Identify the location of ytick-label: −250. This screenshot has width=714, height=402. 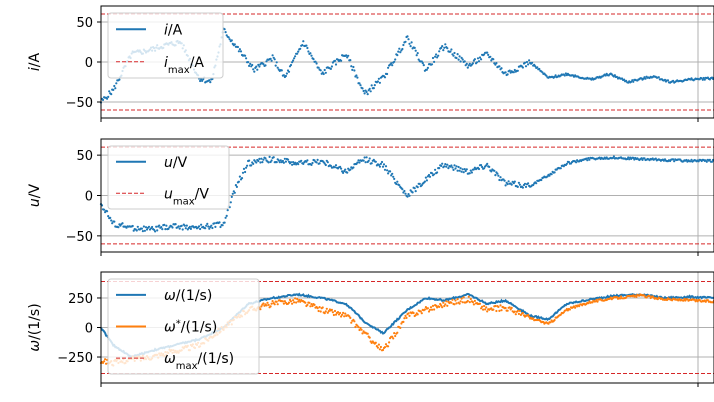
(75, 358).